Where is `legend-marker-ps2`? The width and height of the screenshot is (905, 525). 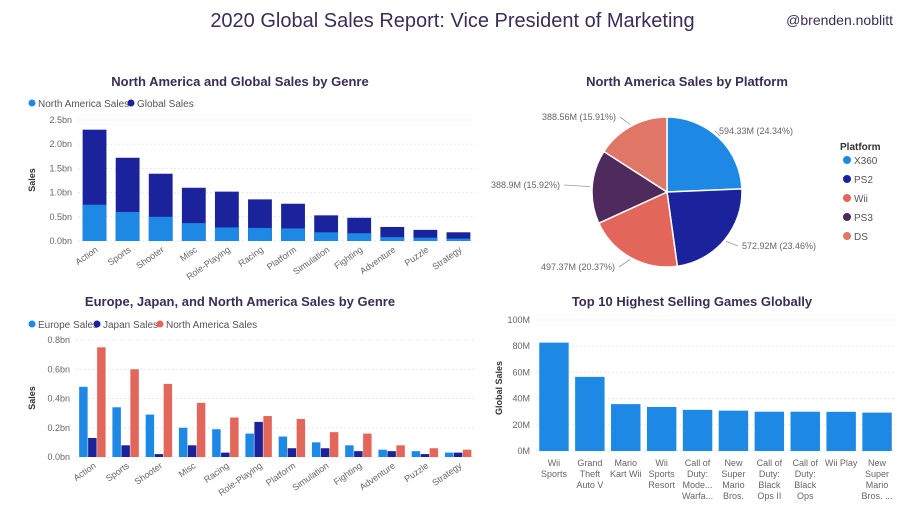 legend-marker-ps2 is located at coordinates (847, 179).